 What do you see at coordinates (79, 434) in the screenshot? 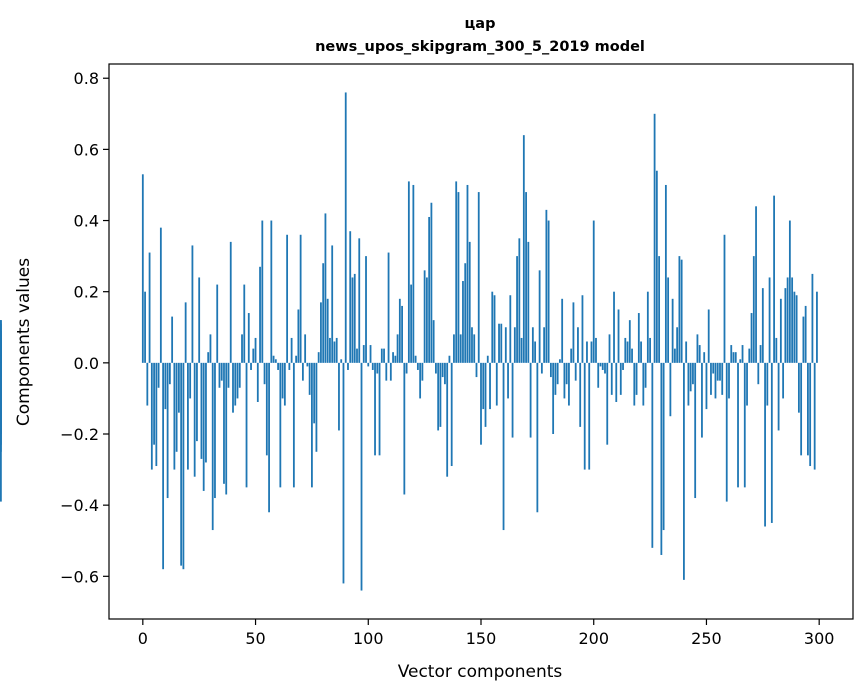
I see `y-tick-label: −0.2` at bounding box center [79, 434].